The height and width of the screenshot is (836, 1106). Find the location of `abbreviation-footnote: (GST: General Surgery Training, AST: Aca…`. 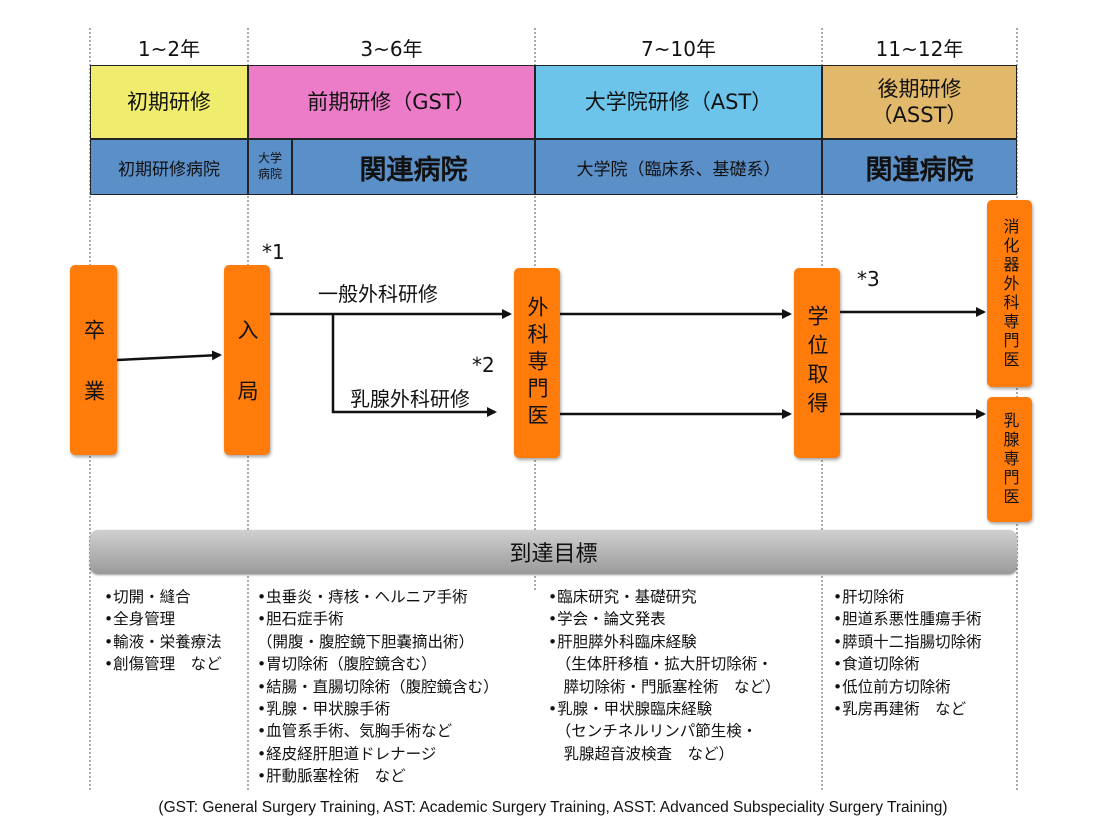

abbreviation-footnote: (GST: General Surgery Training, AST: Aca… is located at coordinates (553, 807).